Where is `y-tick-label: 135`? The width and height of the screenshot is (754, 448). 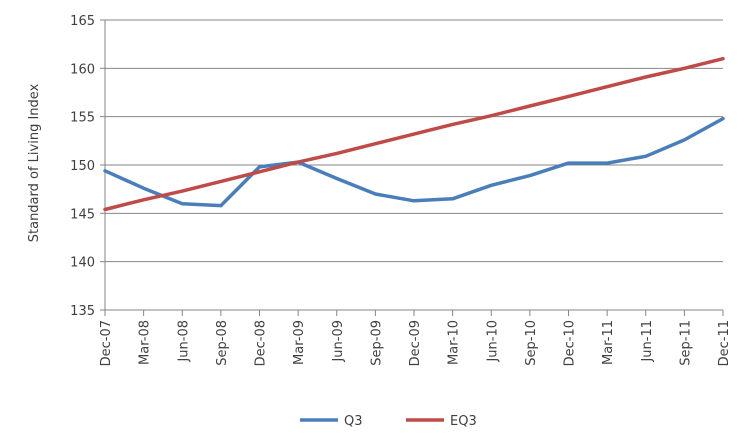 y-tick-label: 135 is located at coordinates (82, 311).